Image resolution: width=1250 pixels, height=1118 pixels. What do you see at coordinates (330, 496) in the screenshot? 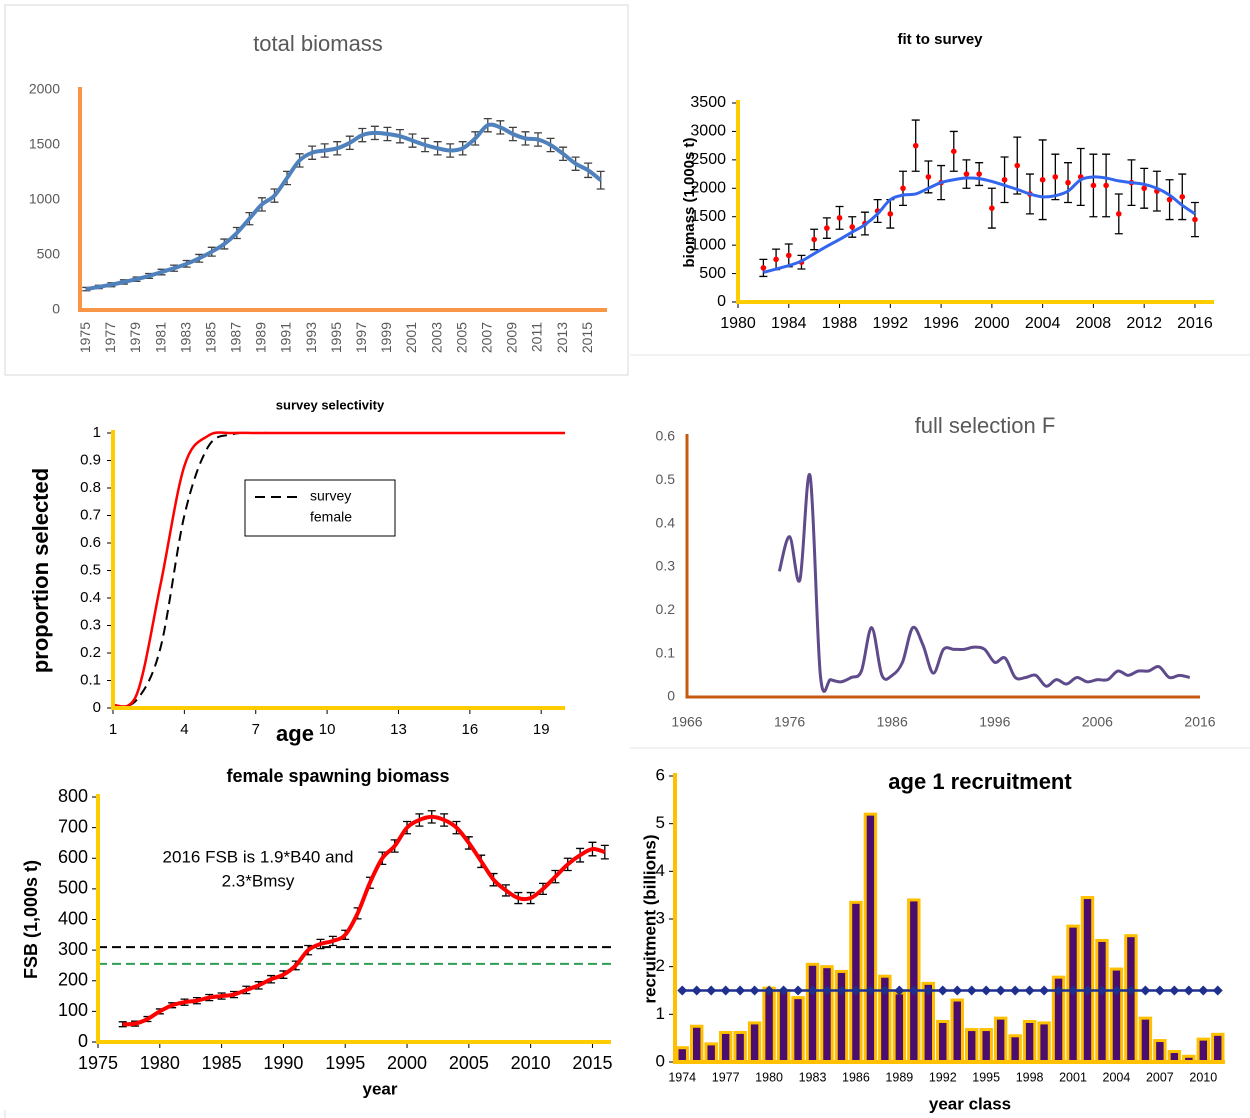
I see `legend-label: survey` at bounding box center [330, 496].